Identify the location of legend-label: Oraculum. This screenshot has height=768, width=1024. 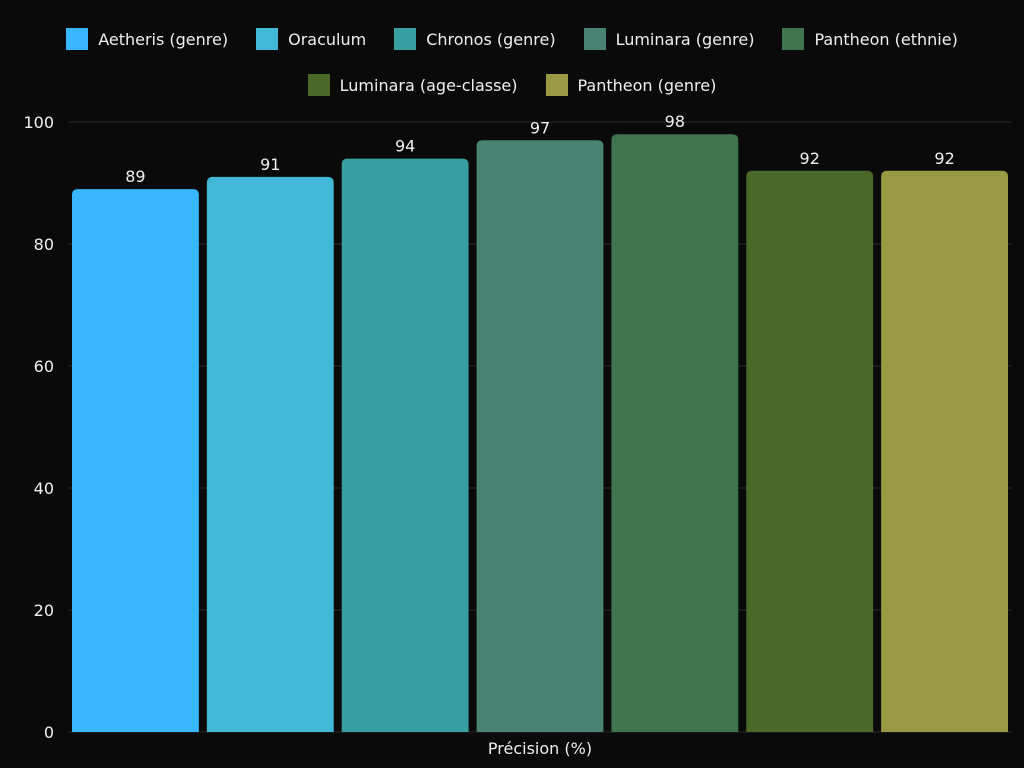
(327, 39).